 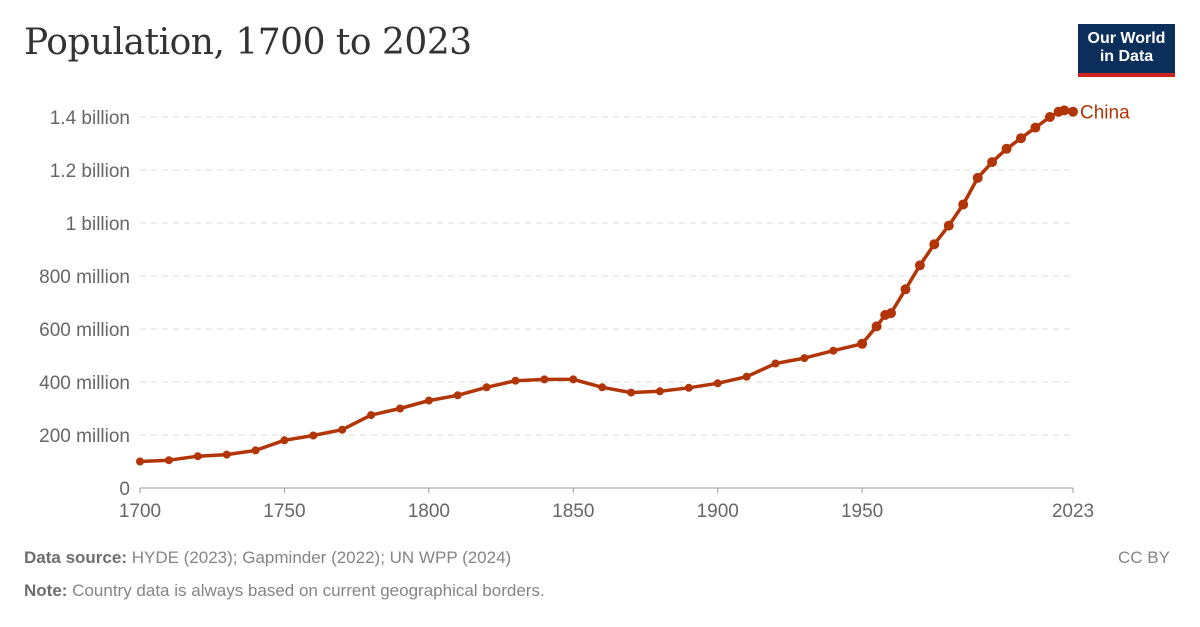 I want to click on y-tick-label: 200 million, so click(x=84, y=436).